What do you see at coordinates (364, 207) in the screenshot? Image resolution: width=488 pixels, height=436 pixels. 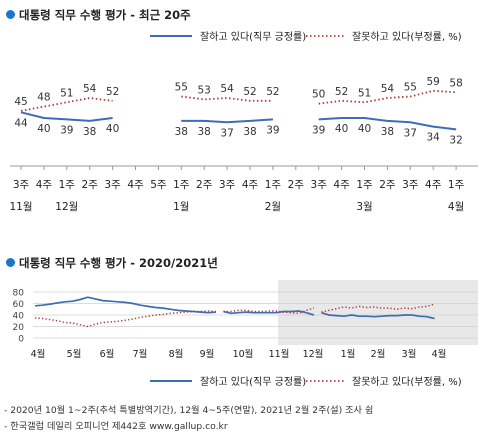 I see `x-tick-month-label: 3월` at bounding box center [364, 207].